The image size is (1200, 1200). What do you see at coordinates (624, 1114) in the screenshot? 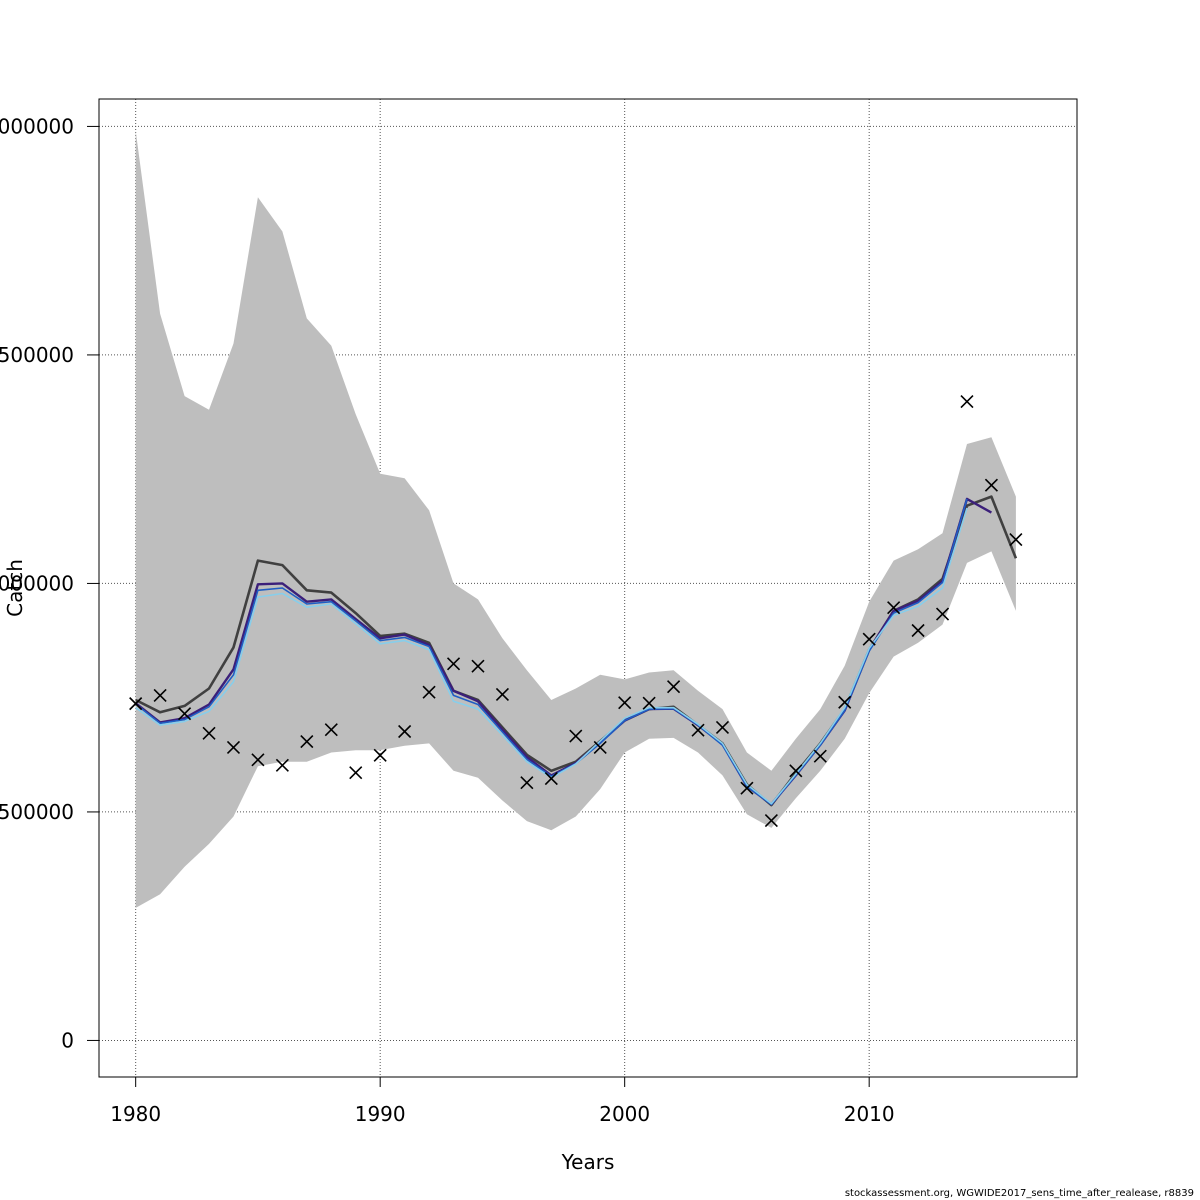
I see `x-tick-label: 2000` at bounding box center [624, 1114].